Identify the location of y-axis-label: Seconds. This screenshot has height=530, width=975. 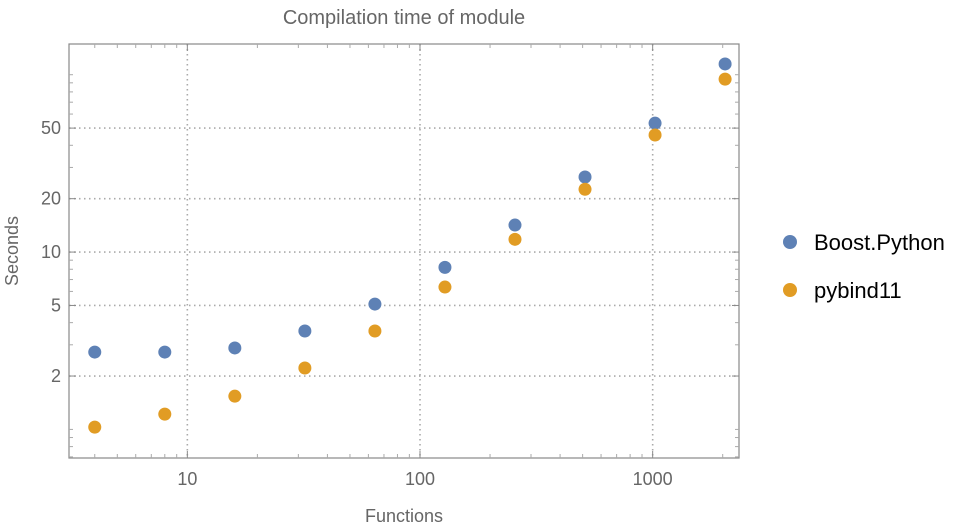
(12, 251).